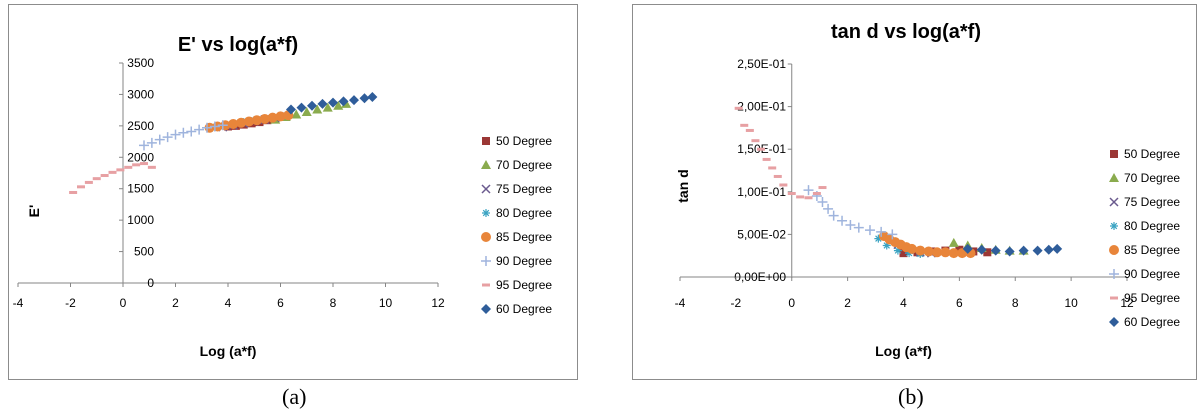 Image resolution: width=1204 pixels, height=414 pixels. What do you see at coordinates (280, 303) in the screenshot?
I see `chart-a-x-tick-label: 6` at bounding box center [280, 303].